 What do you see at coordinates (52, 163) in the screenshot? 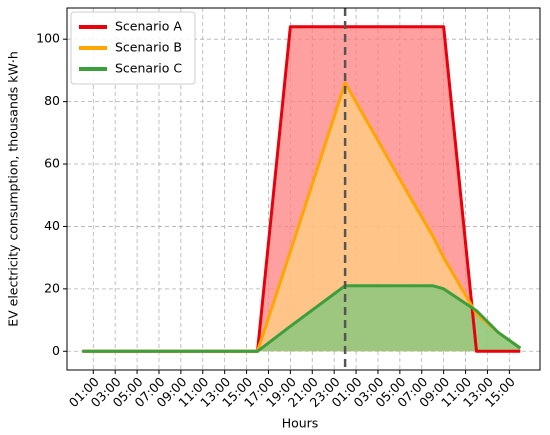
I see `y-tick-label: 60` at bounding box center [52, 163].